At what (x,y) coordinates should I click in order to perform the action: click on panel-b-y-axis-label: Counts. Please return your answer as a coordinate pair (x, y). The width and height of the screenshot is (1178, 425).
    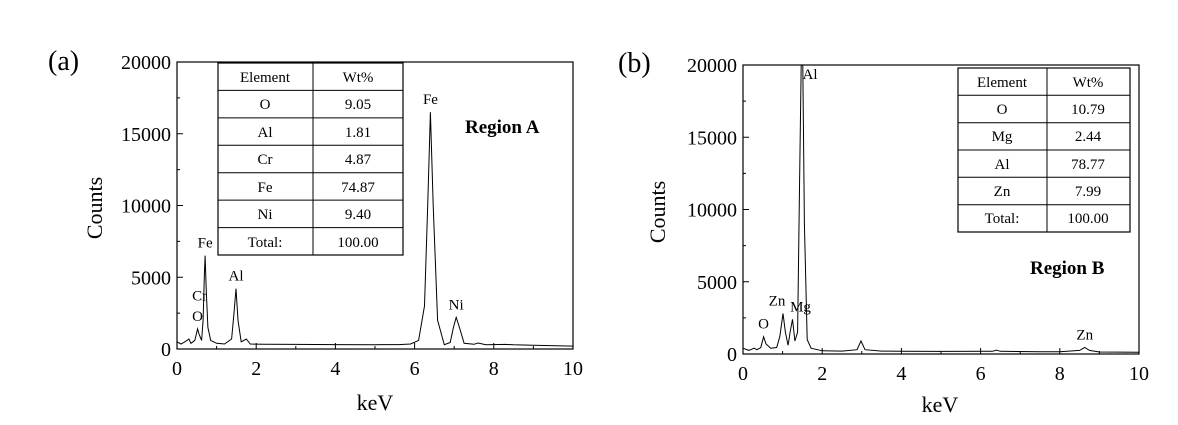
    Looking at the image, I should click on (657, 212).